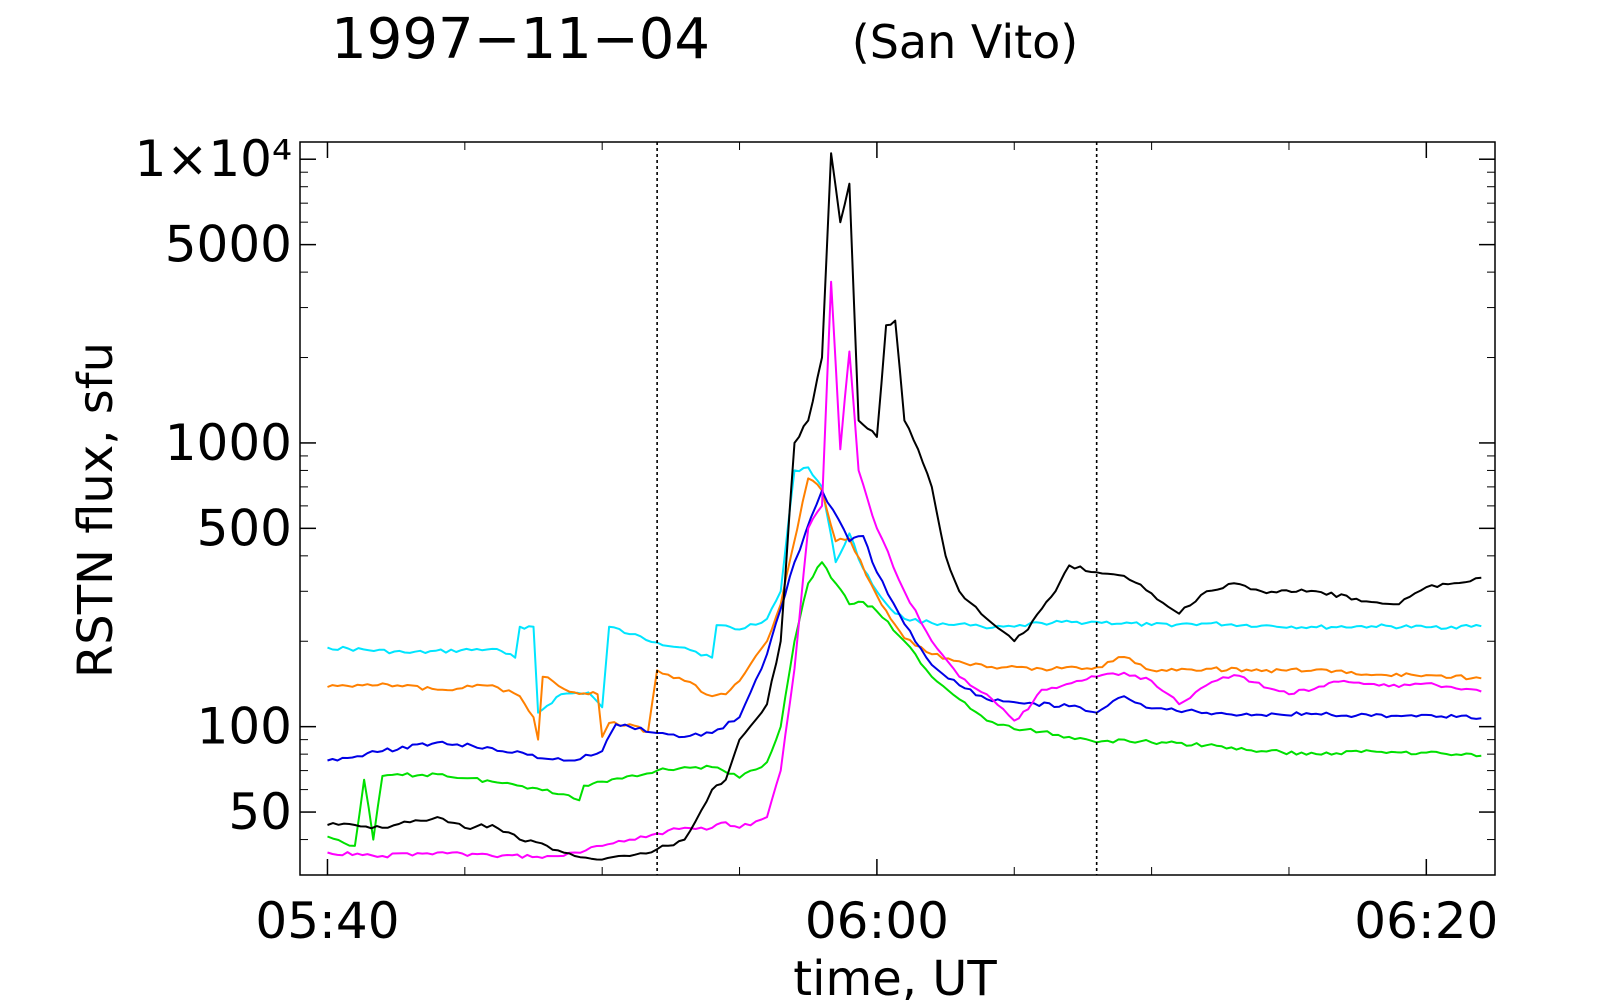  Describe the element at coordinates (213, 159) in the screenshot. I see `y-tick-label-5: 1×10⁴` at that location.